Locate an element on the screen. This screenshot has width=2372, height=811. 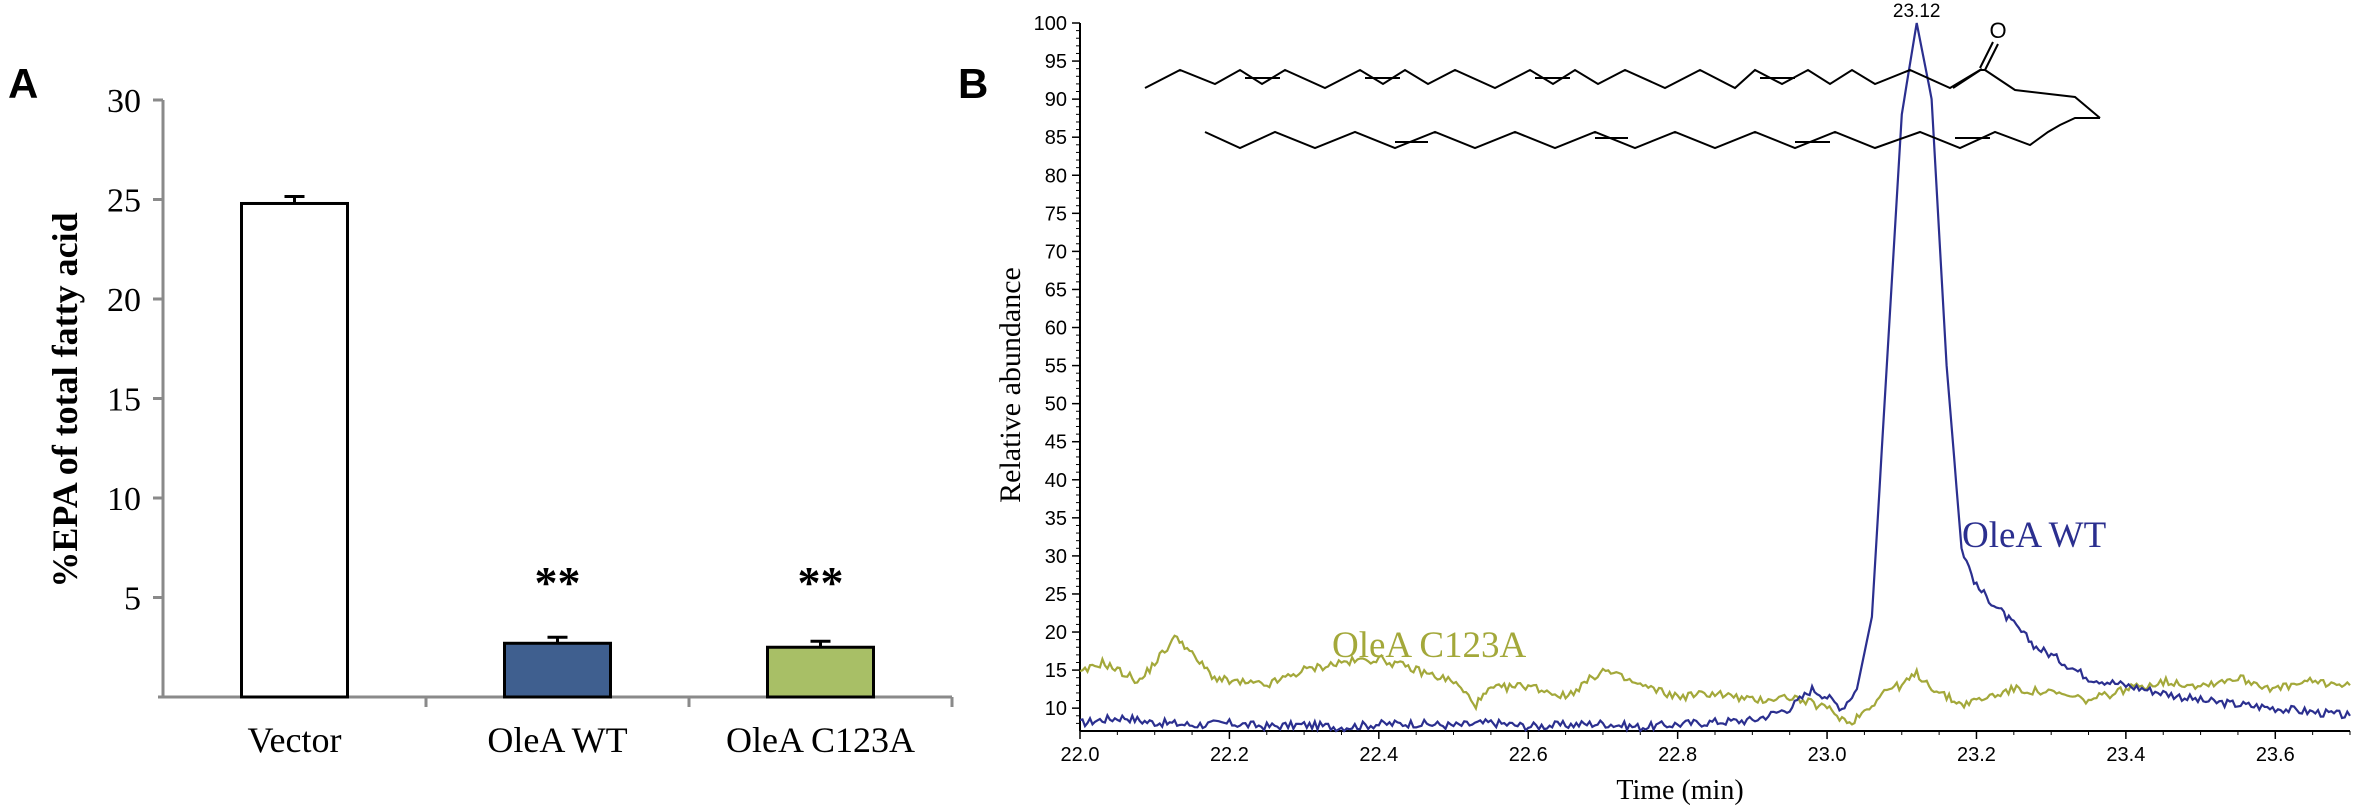
y-tick-label-a: 30 is located at coordinates (124, 101).